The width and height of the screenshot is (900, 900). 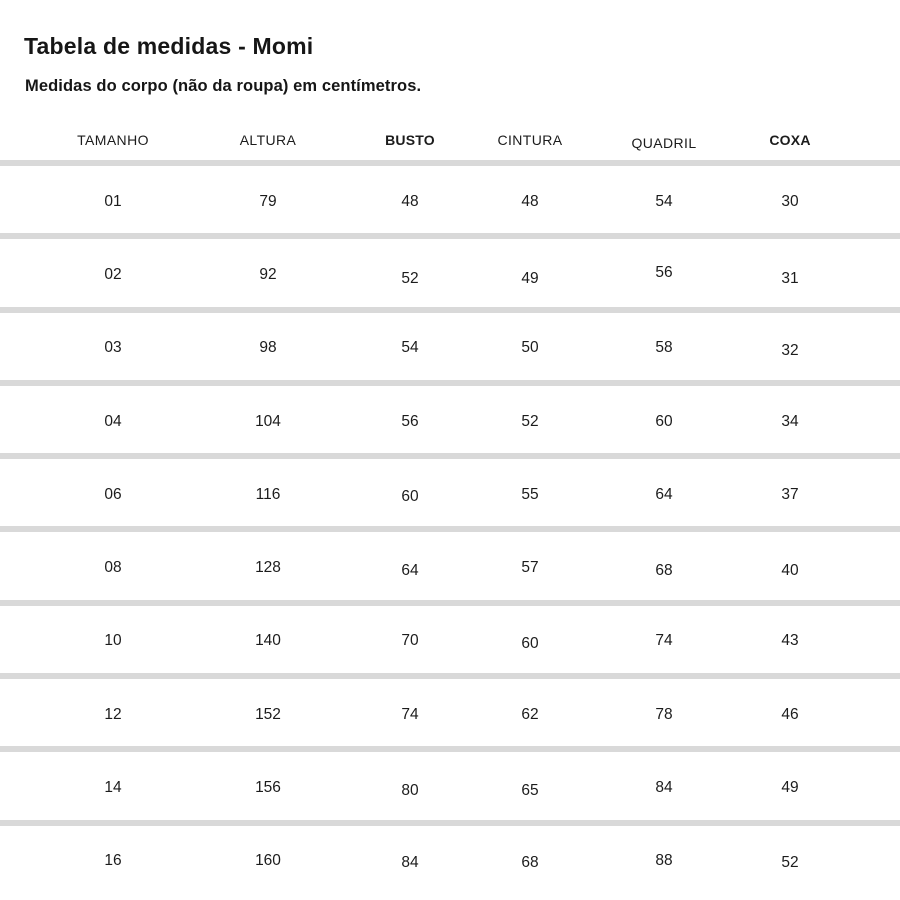 What do you see at coordinates (169, 46) in the screenshot?
I see `page-title: Tabela de medidas - Momi` at bounding box center [169, 46].